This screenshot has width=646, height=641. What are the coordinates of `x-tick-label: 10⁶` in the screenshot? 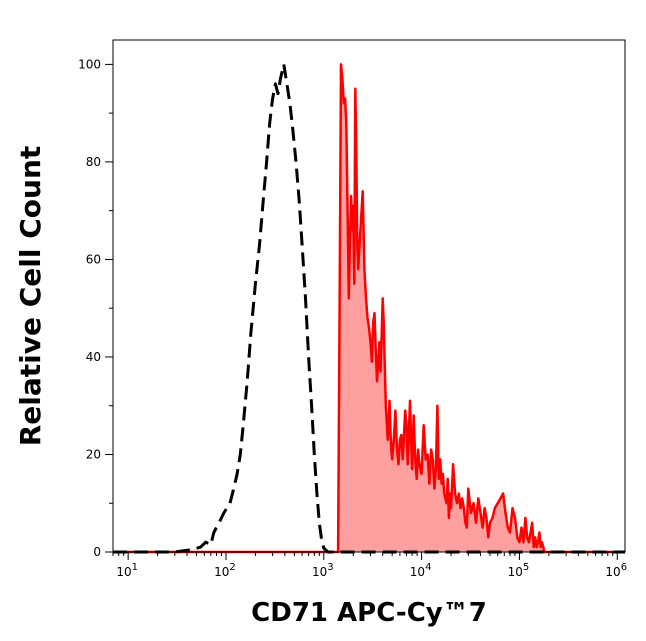 It's located at (616, 570).